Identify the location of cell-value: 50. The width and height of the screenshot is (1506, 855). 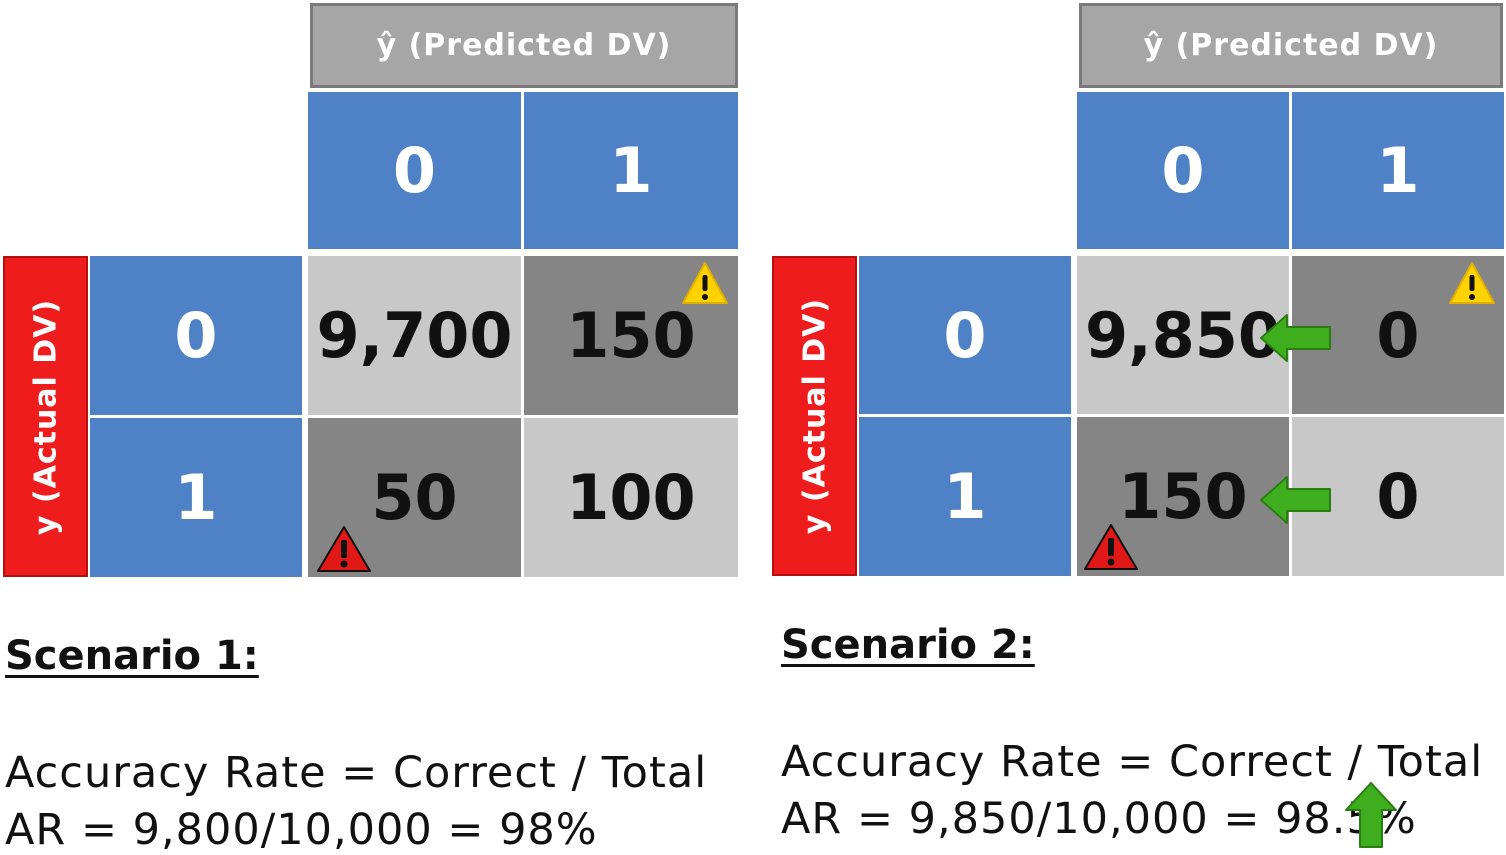
(414, 497).